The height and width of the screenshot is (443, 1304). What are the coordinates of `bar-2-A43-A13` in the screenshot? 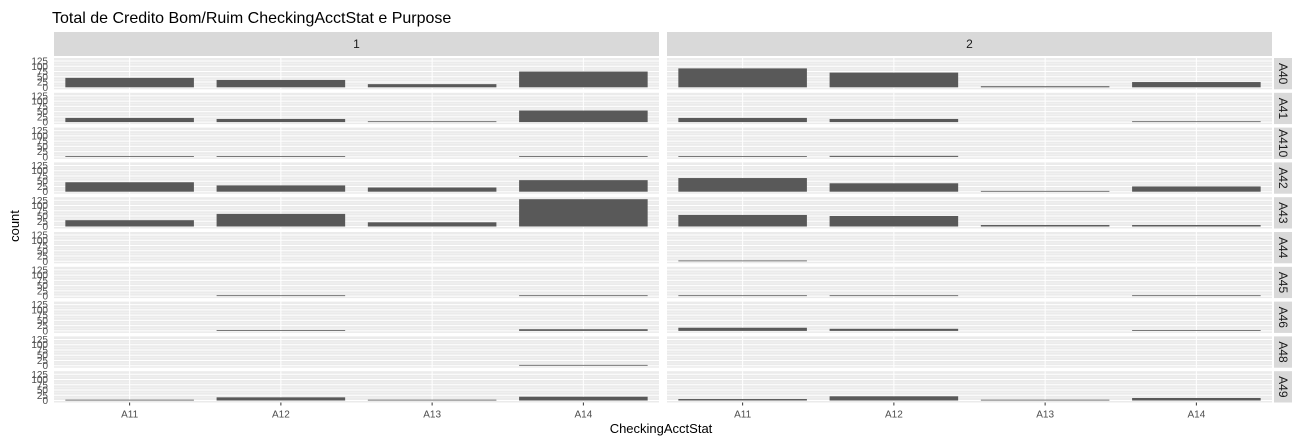 It's located at (1045, 226).